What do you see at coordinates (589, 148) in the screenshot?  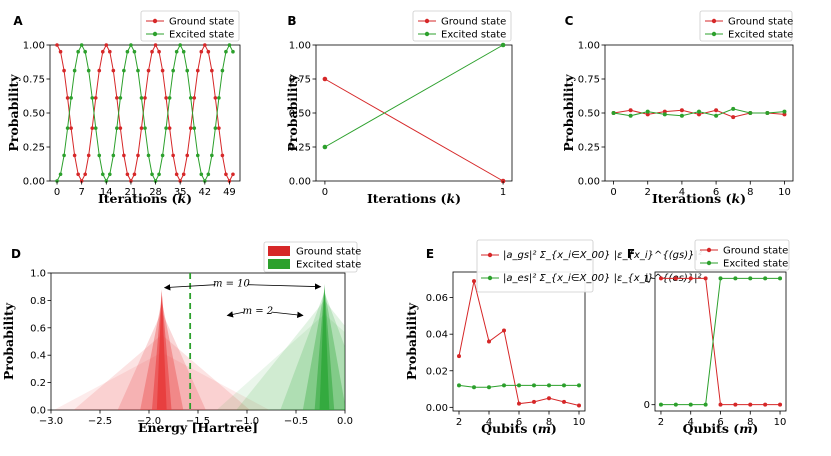 I see `panel-c-ytick-label: 0.25` at bounding box center [589, 148].